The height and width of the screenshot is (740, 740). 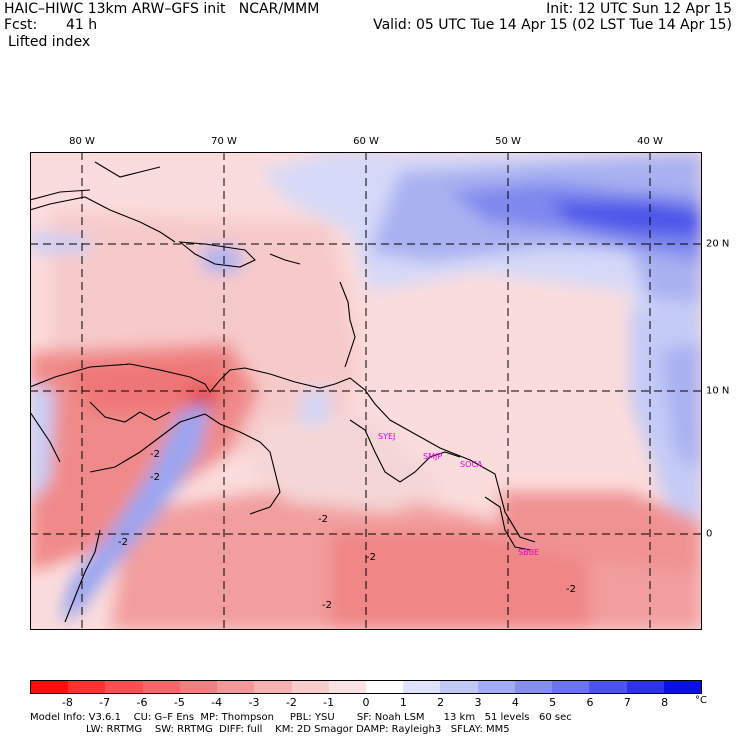 I want to click on station-label: SBBE, so click(x=528, y=552).